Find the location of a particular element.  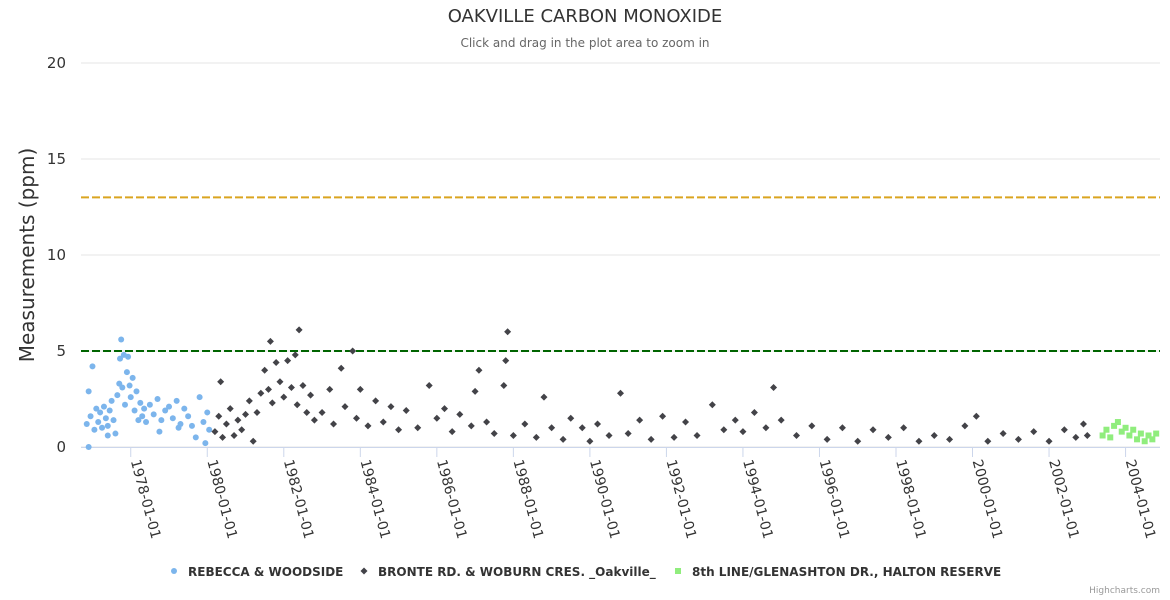

legend-item-2: BRONTE RD. & WOBURN CRES. _Oakville_ is located at coordinates (508, 572).